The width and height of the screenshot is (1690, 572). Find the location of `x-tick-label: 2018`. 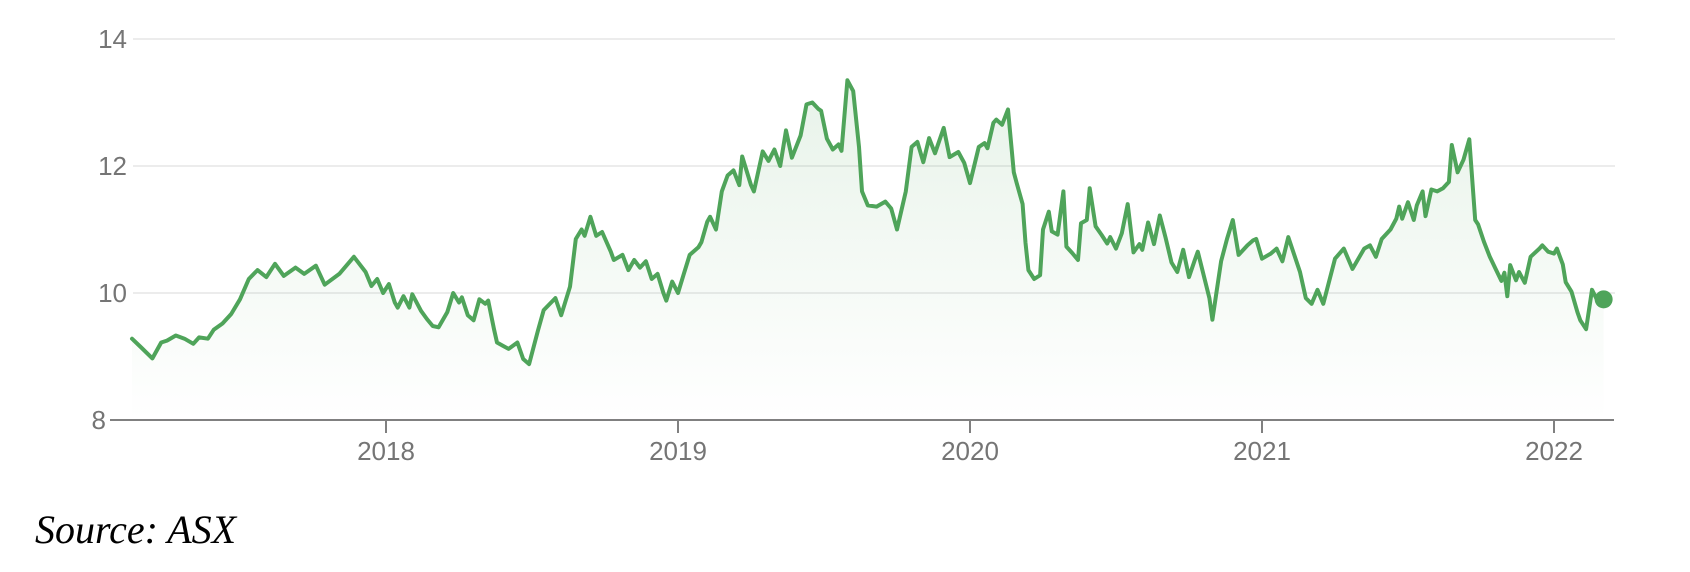

x-tick-label: 2018 is located at coordinates (386, 451).